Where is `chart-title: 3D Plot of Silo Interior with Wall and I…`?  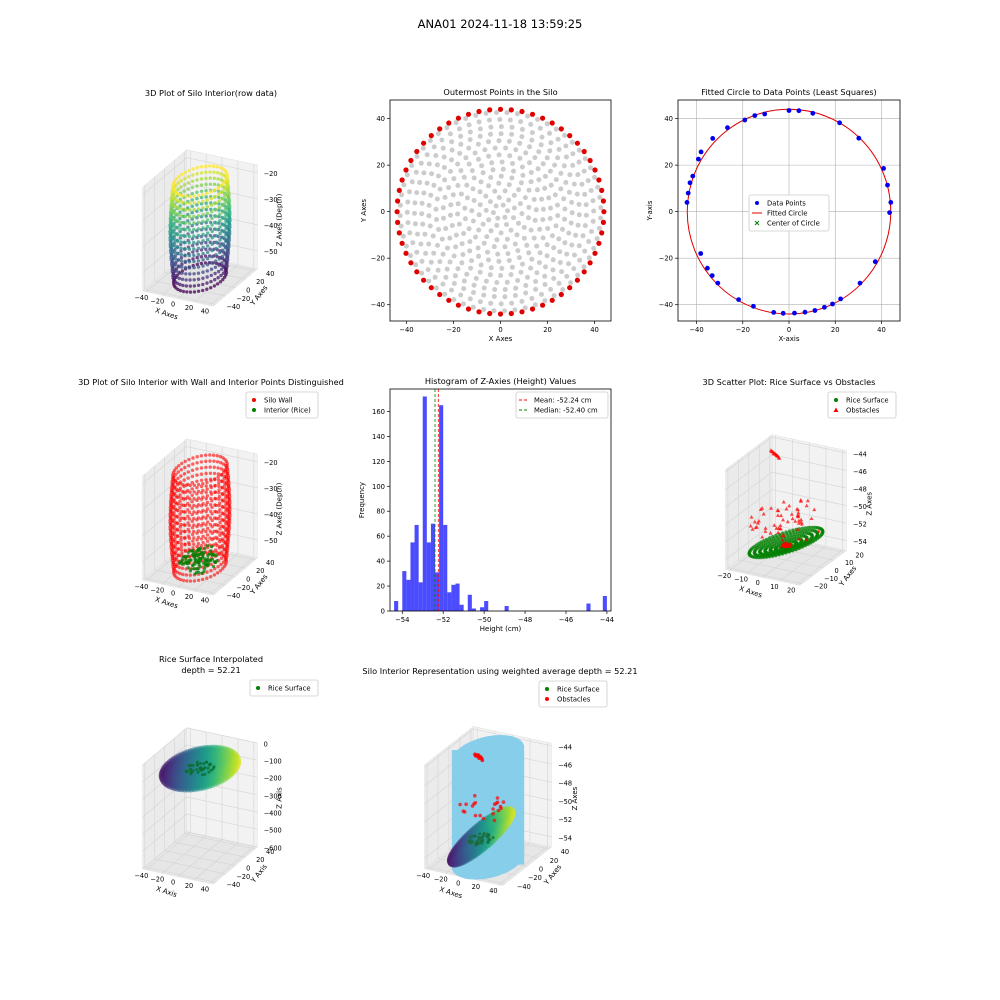
chart-title: 3D Plot of Silo Interior with Wall and I… is located at coordinates (211, 382).